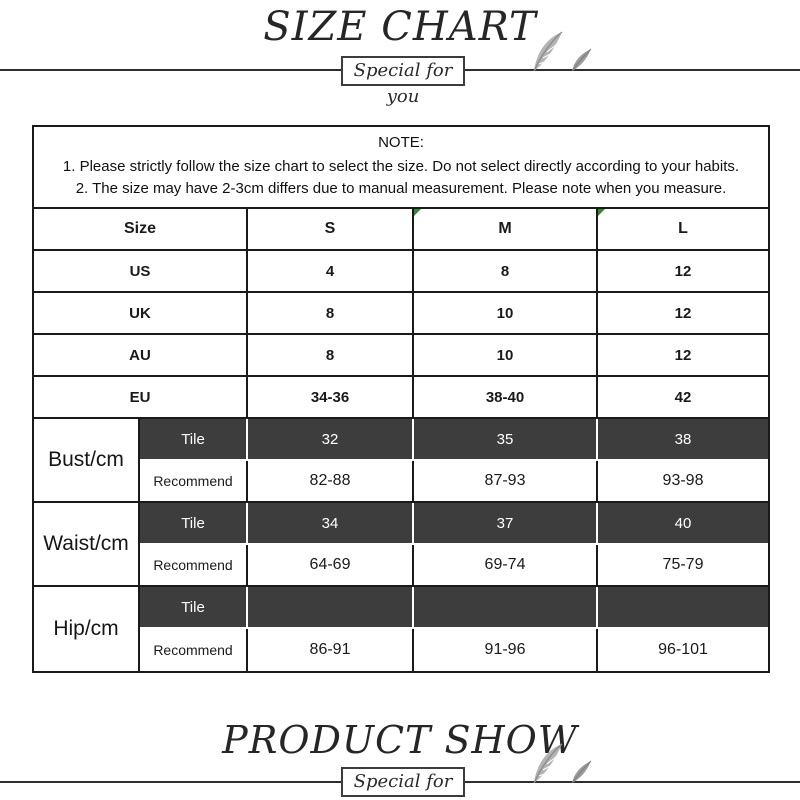  I want to click on eu-m-value: 38-40, so click(506, 398).